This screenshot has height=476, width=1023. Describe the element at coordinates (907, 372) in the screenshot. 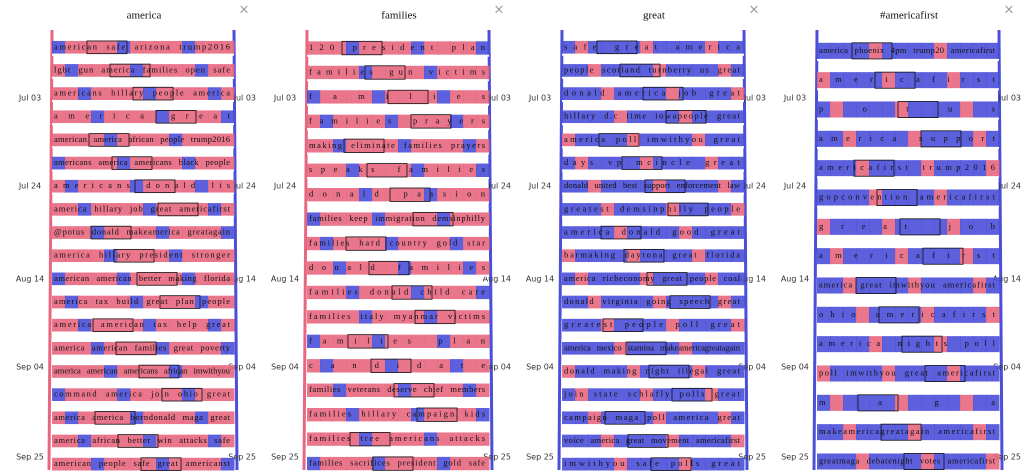

I see `row-words: poll imwithyou great americafirst` at that location.